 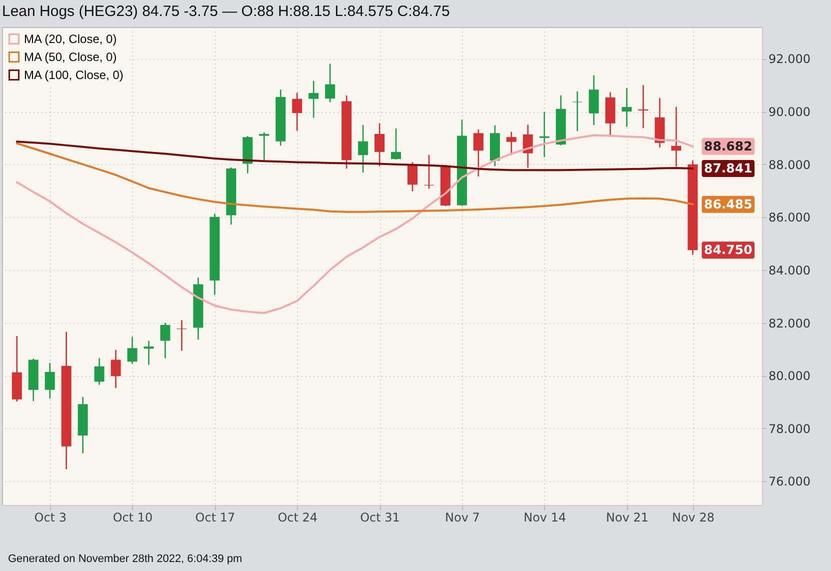 What do you see at coordinates (380, 517) in the screenshot?
I see `x-tick-label: Oct 31` at bounding box center [380, 517].